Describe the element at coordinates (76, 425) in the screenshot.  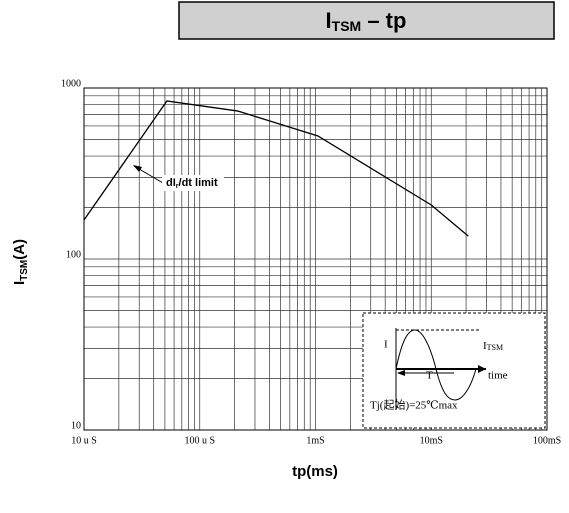
I see `y-tick-label: 10` at that location.